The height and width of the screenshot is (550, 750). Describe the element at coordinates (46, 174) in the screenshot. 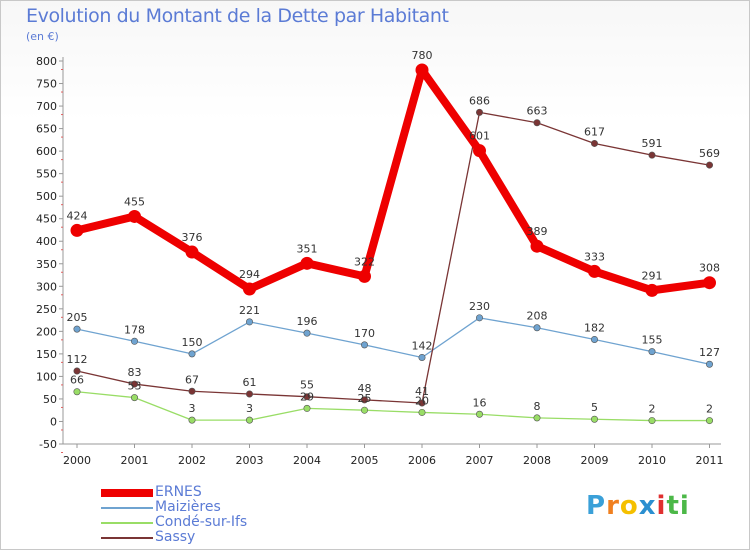

I see `y-tick-label: 550` at that location.